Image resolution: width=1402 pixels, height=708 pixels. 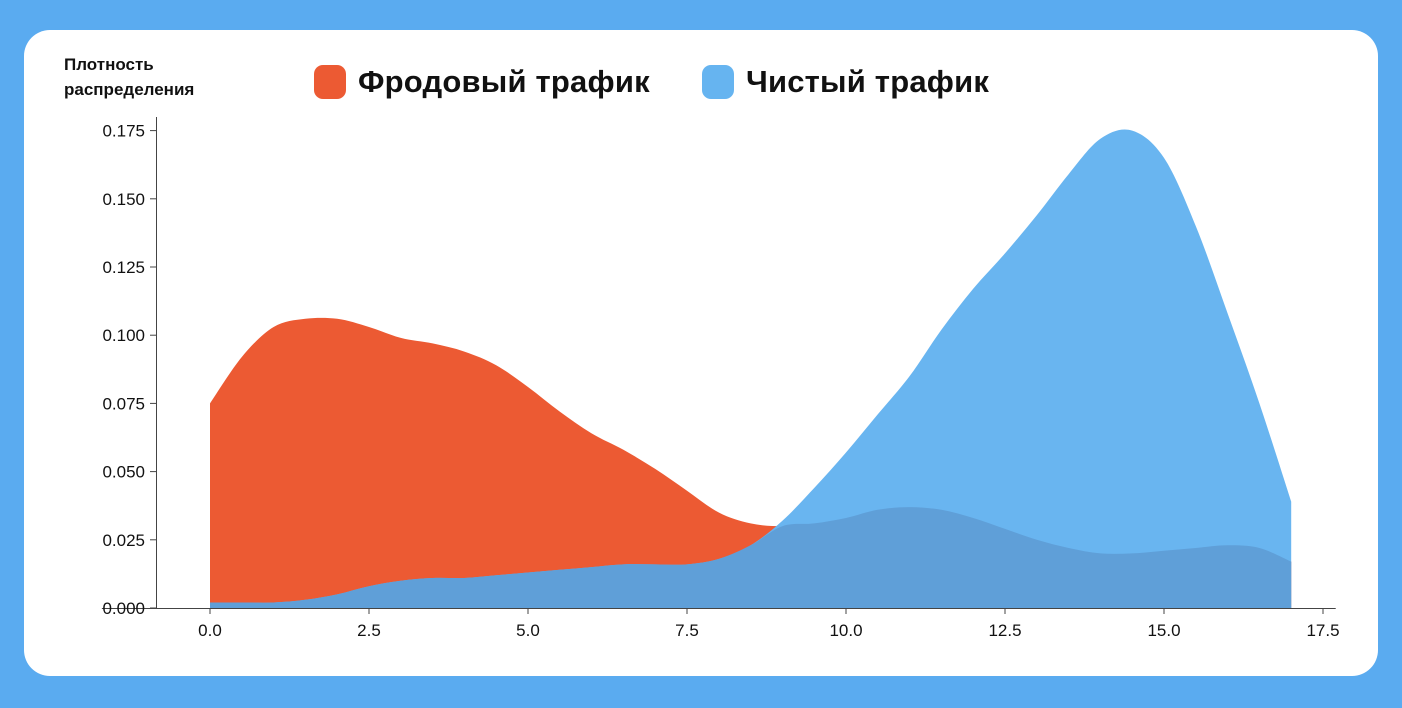 What do you see at coordinates (123, 403) in the screenshot?
I see `y-tick-label: 0.075` at bounding box center [123, 403].